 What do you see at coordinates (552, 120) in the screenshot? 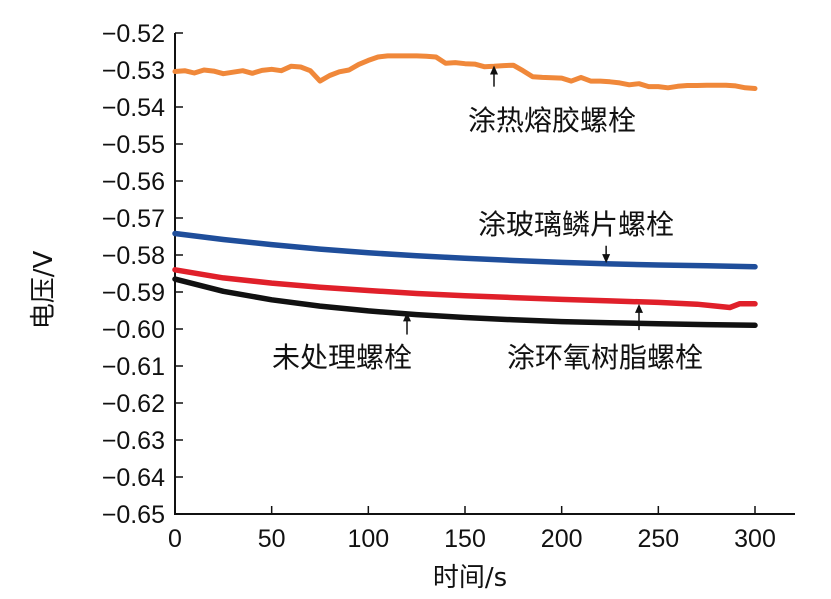
I see `annotation-hot-melt: 涂热熔胶螺栓` at bounding box center [552, 120].